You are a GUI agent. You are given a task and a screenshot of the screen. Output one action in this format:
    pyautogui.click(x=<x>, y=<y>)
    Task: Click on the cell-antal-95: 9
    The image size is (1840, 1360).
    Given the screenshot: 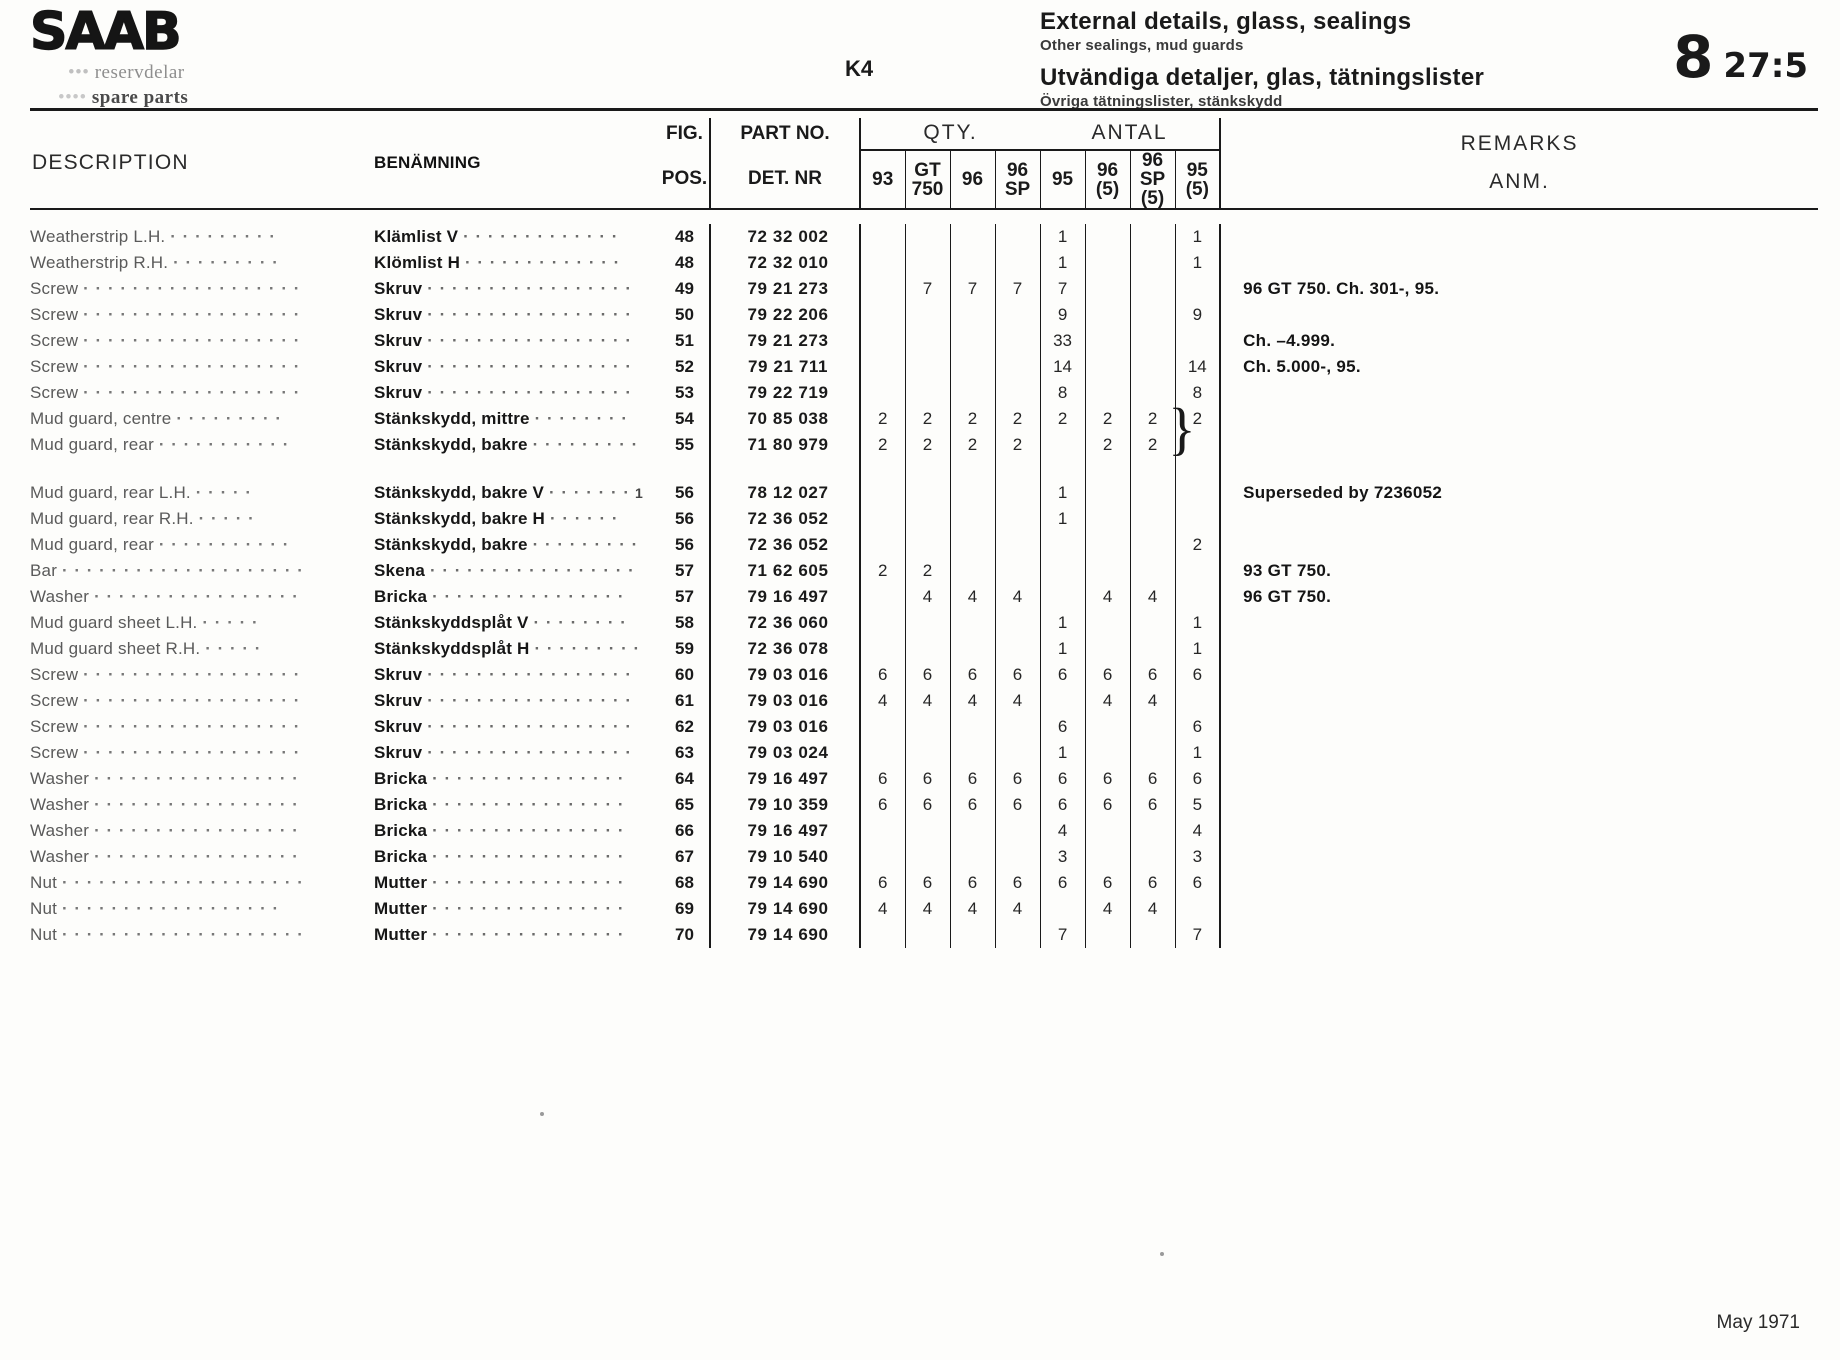 What is the action you would take?
    pyautogui.click(x=1062, y=315)
    